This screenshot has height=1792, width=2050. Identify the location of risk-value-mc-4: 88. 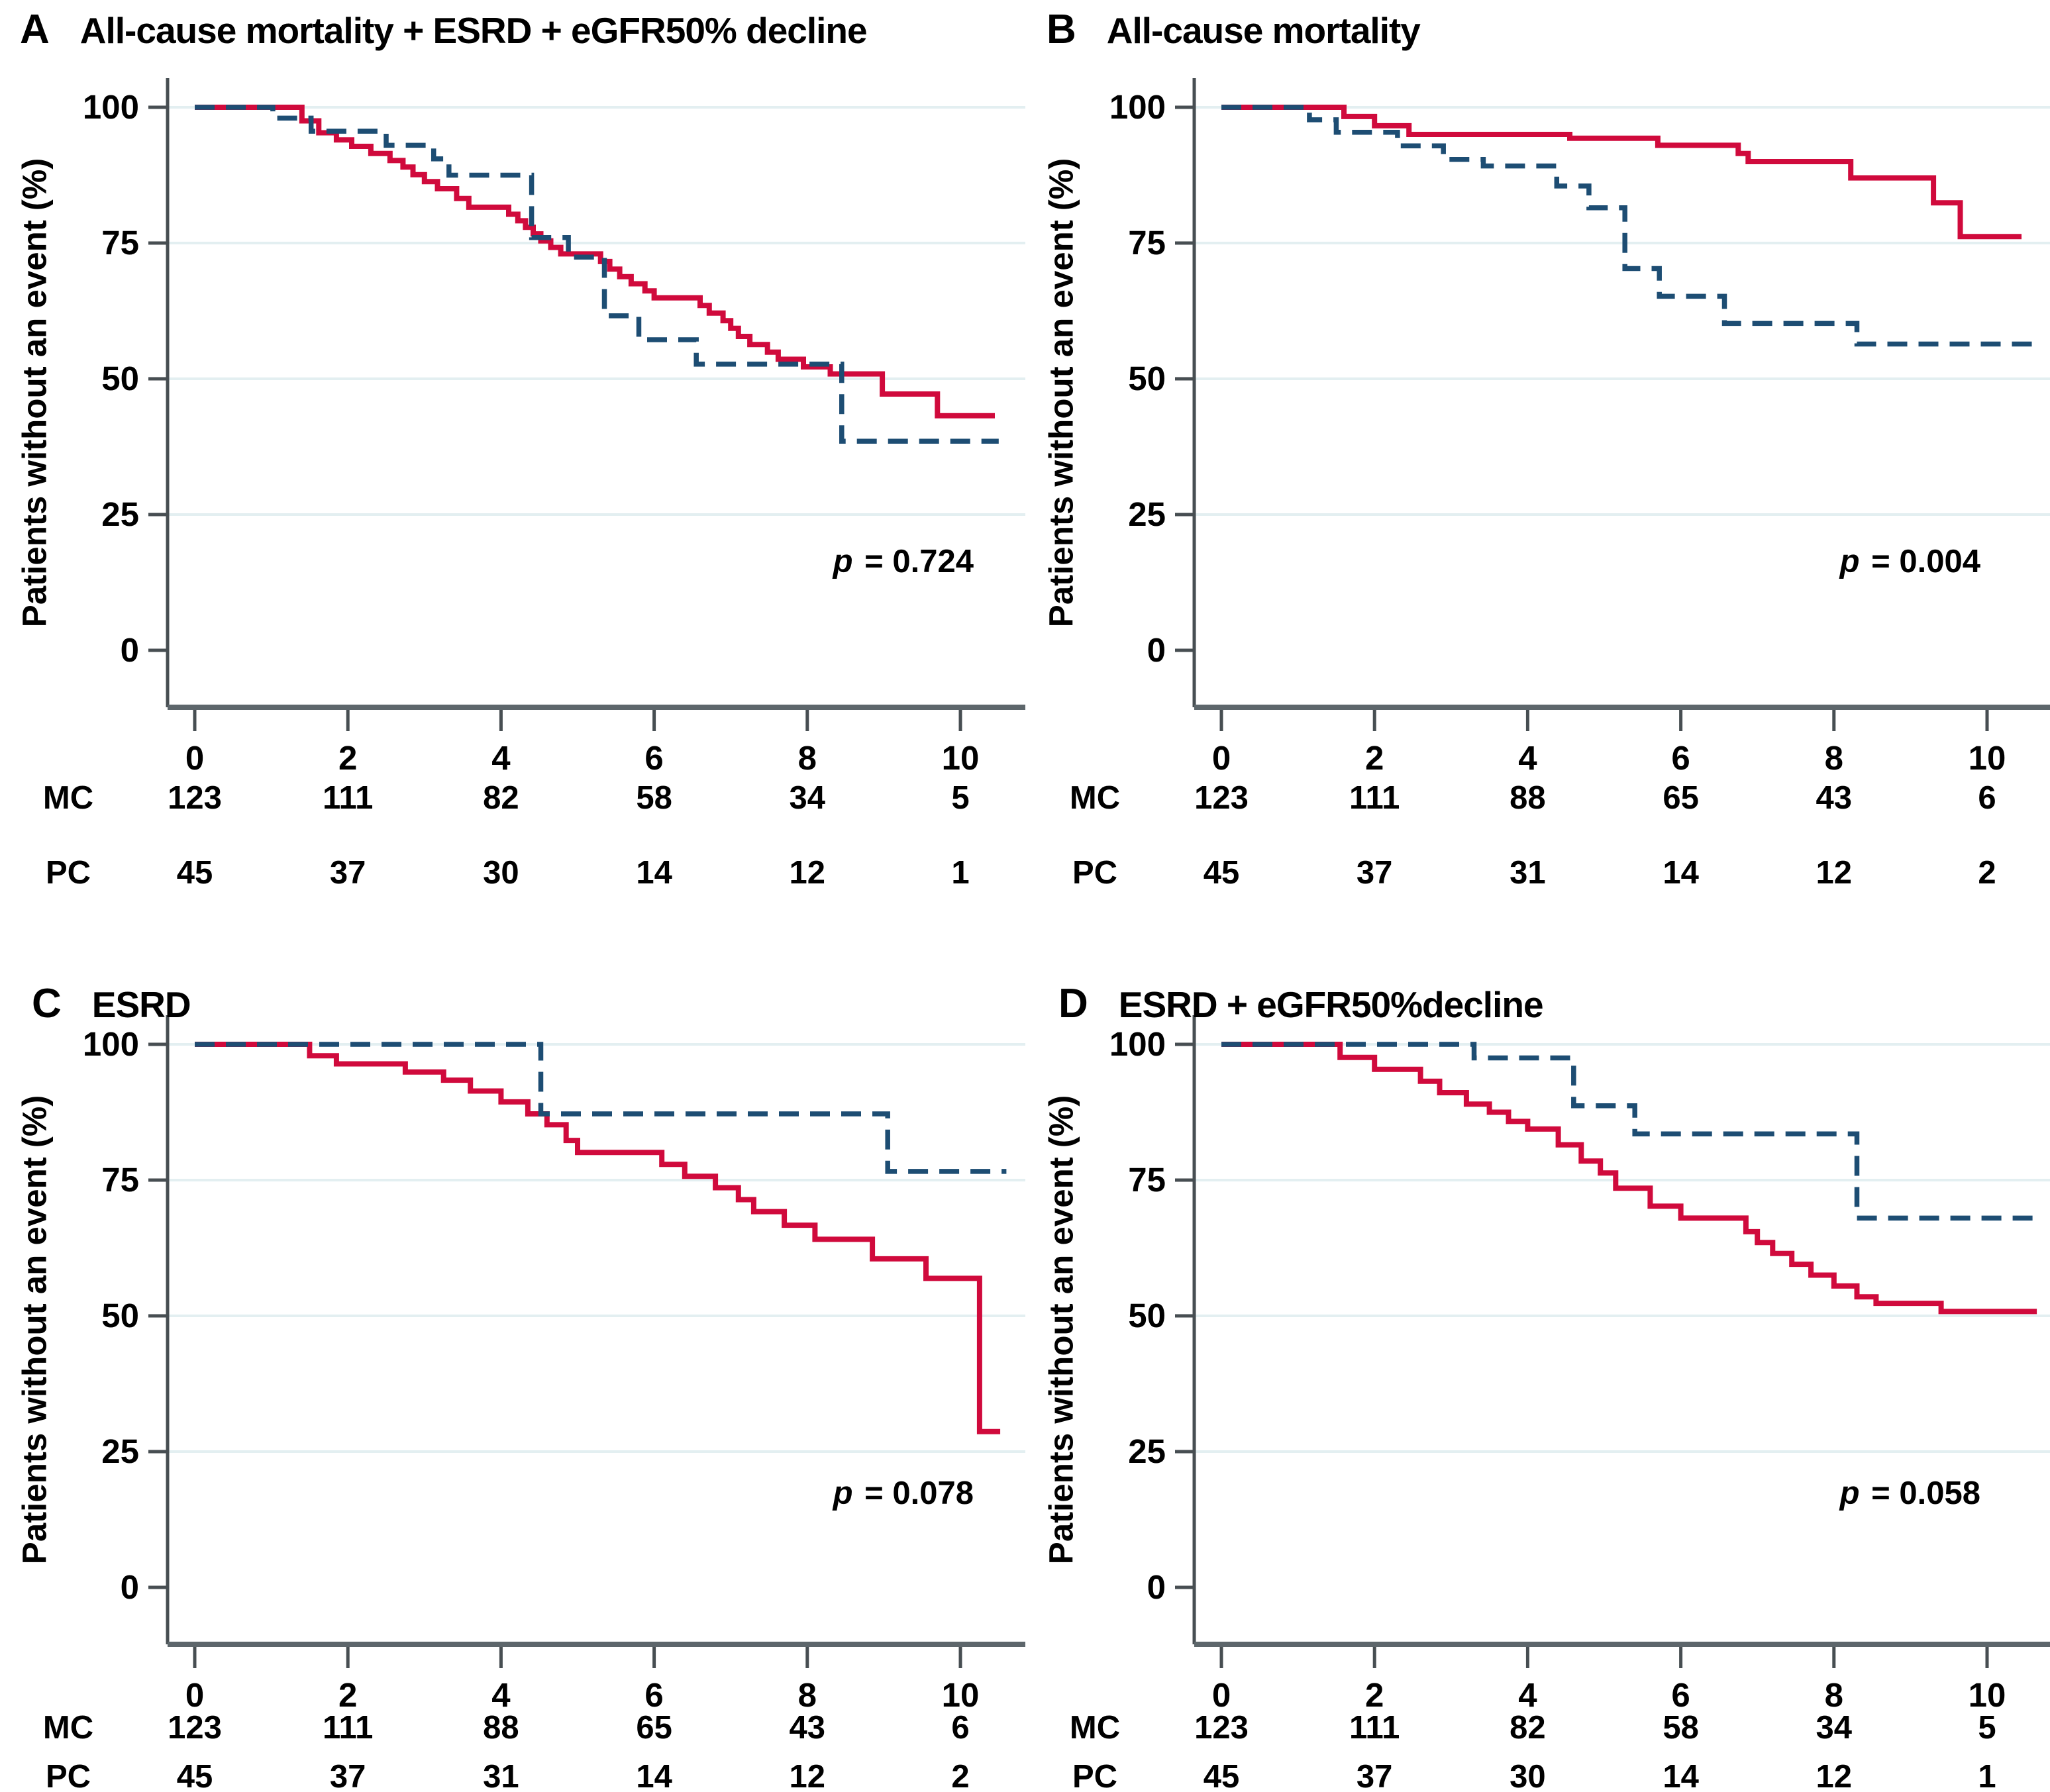
(1528, 798).